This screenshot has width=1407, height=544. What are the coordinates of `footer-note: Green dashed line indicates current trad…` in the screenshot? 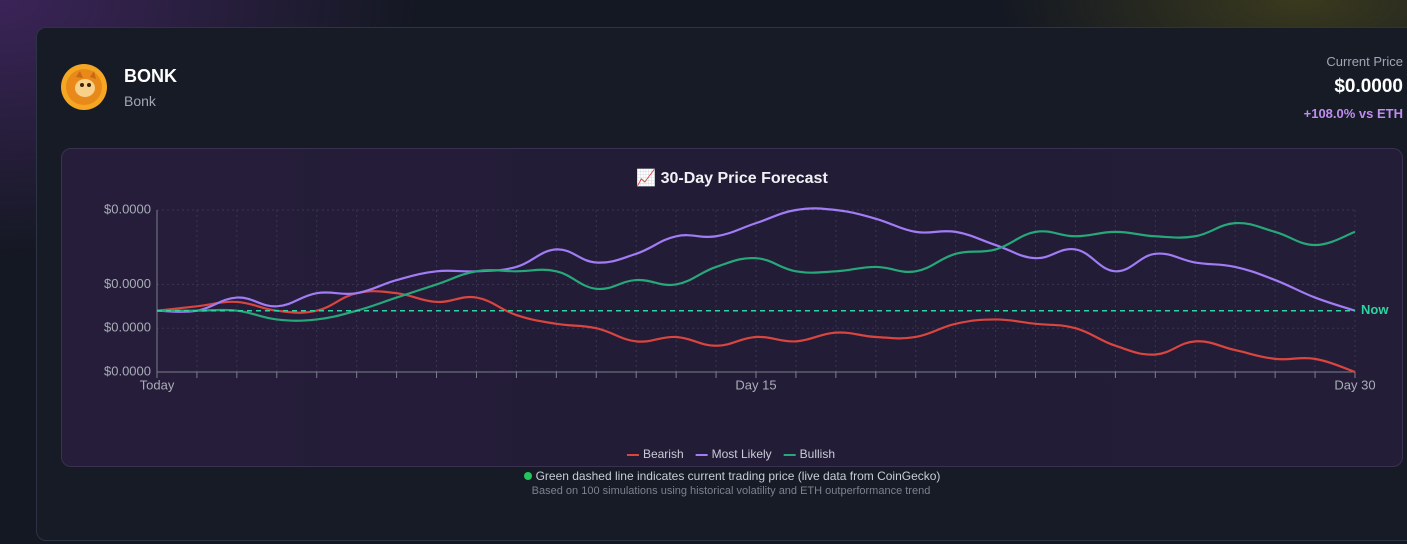 It's located at (703, 476).